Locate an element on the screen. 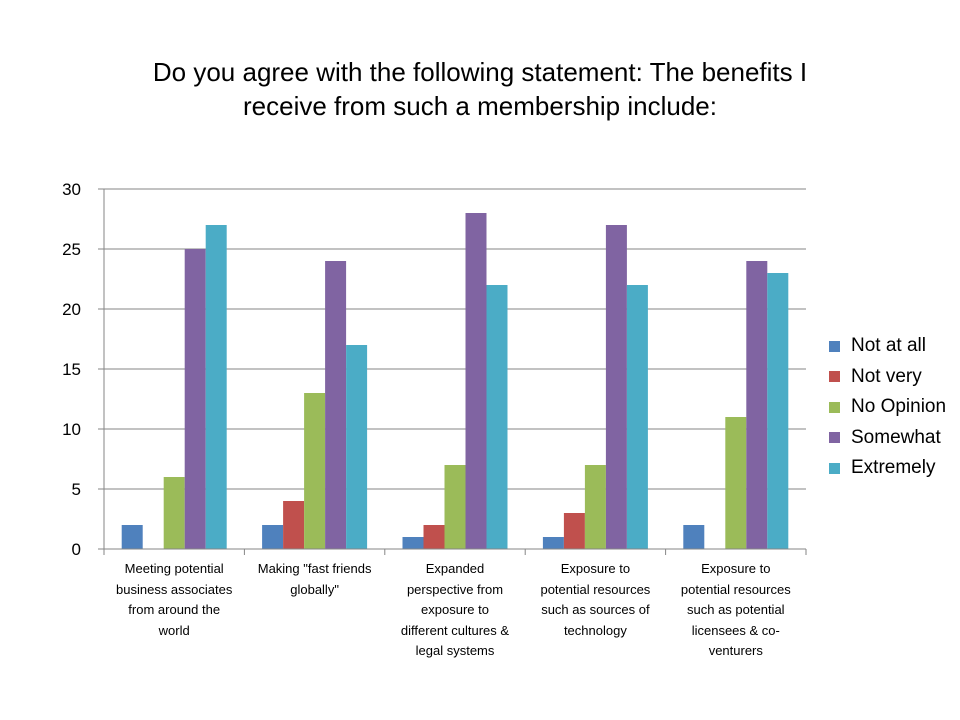 The width and height of the screenshot is (960, 720). legend-item: No Opinion is located at coordinates (887, 407).